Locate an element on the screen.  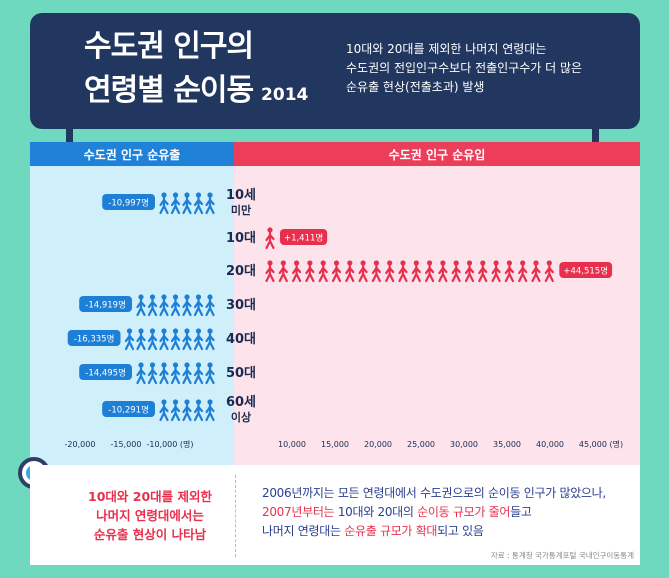
desc-line-1: 10대와 20대를 제외한 나머지 연령대는 is located at coordinates (446, 49).